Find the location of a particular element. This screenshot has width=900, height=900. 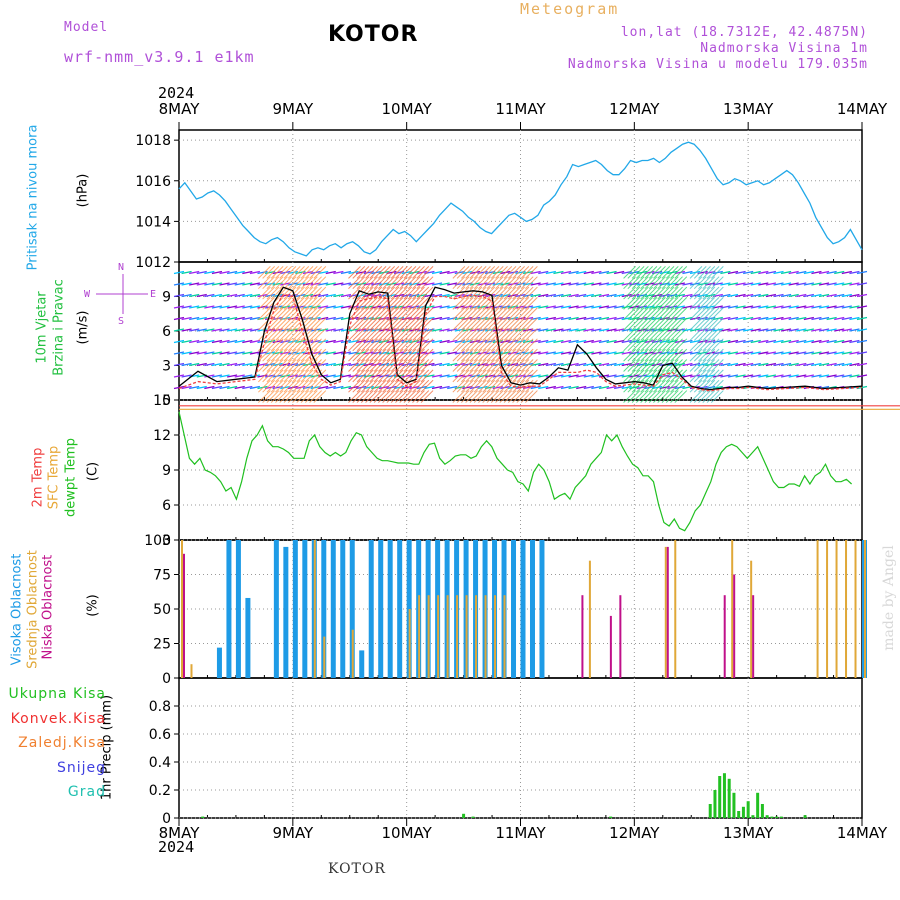

compass-cross-icon is located at coordinates (122, 294).